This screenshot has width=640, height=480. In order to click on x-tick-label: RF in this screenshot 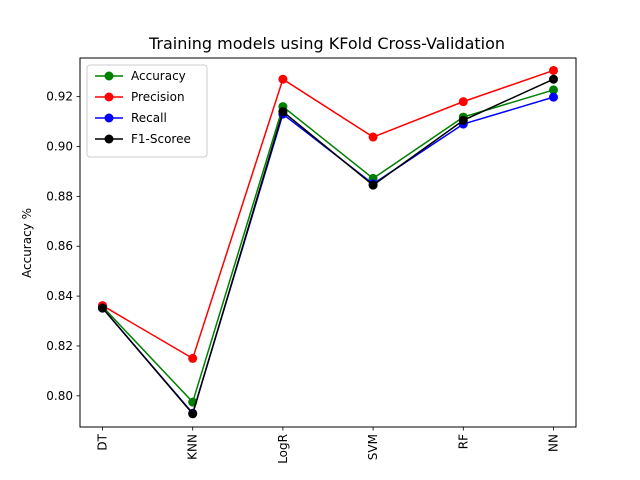, I will do `click(463, 441)`.